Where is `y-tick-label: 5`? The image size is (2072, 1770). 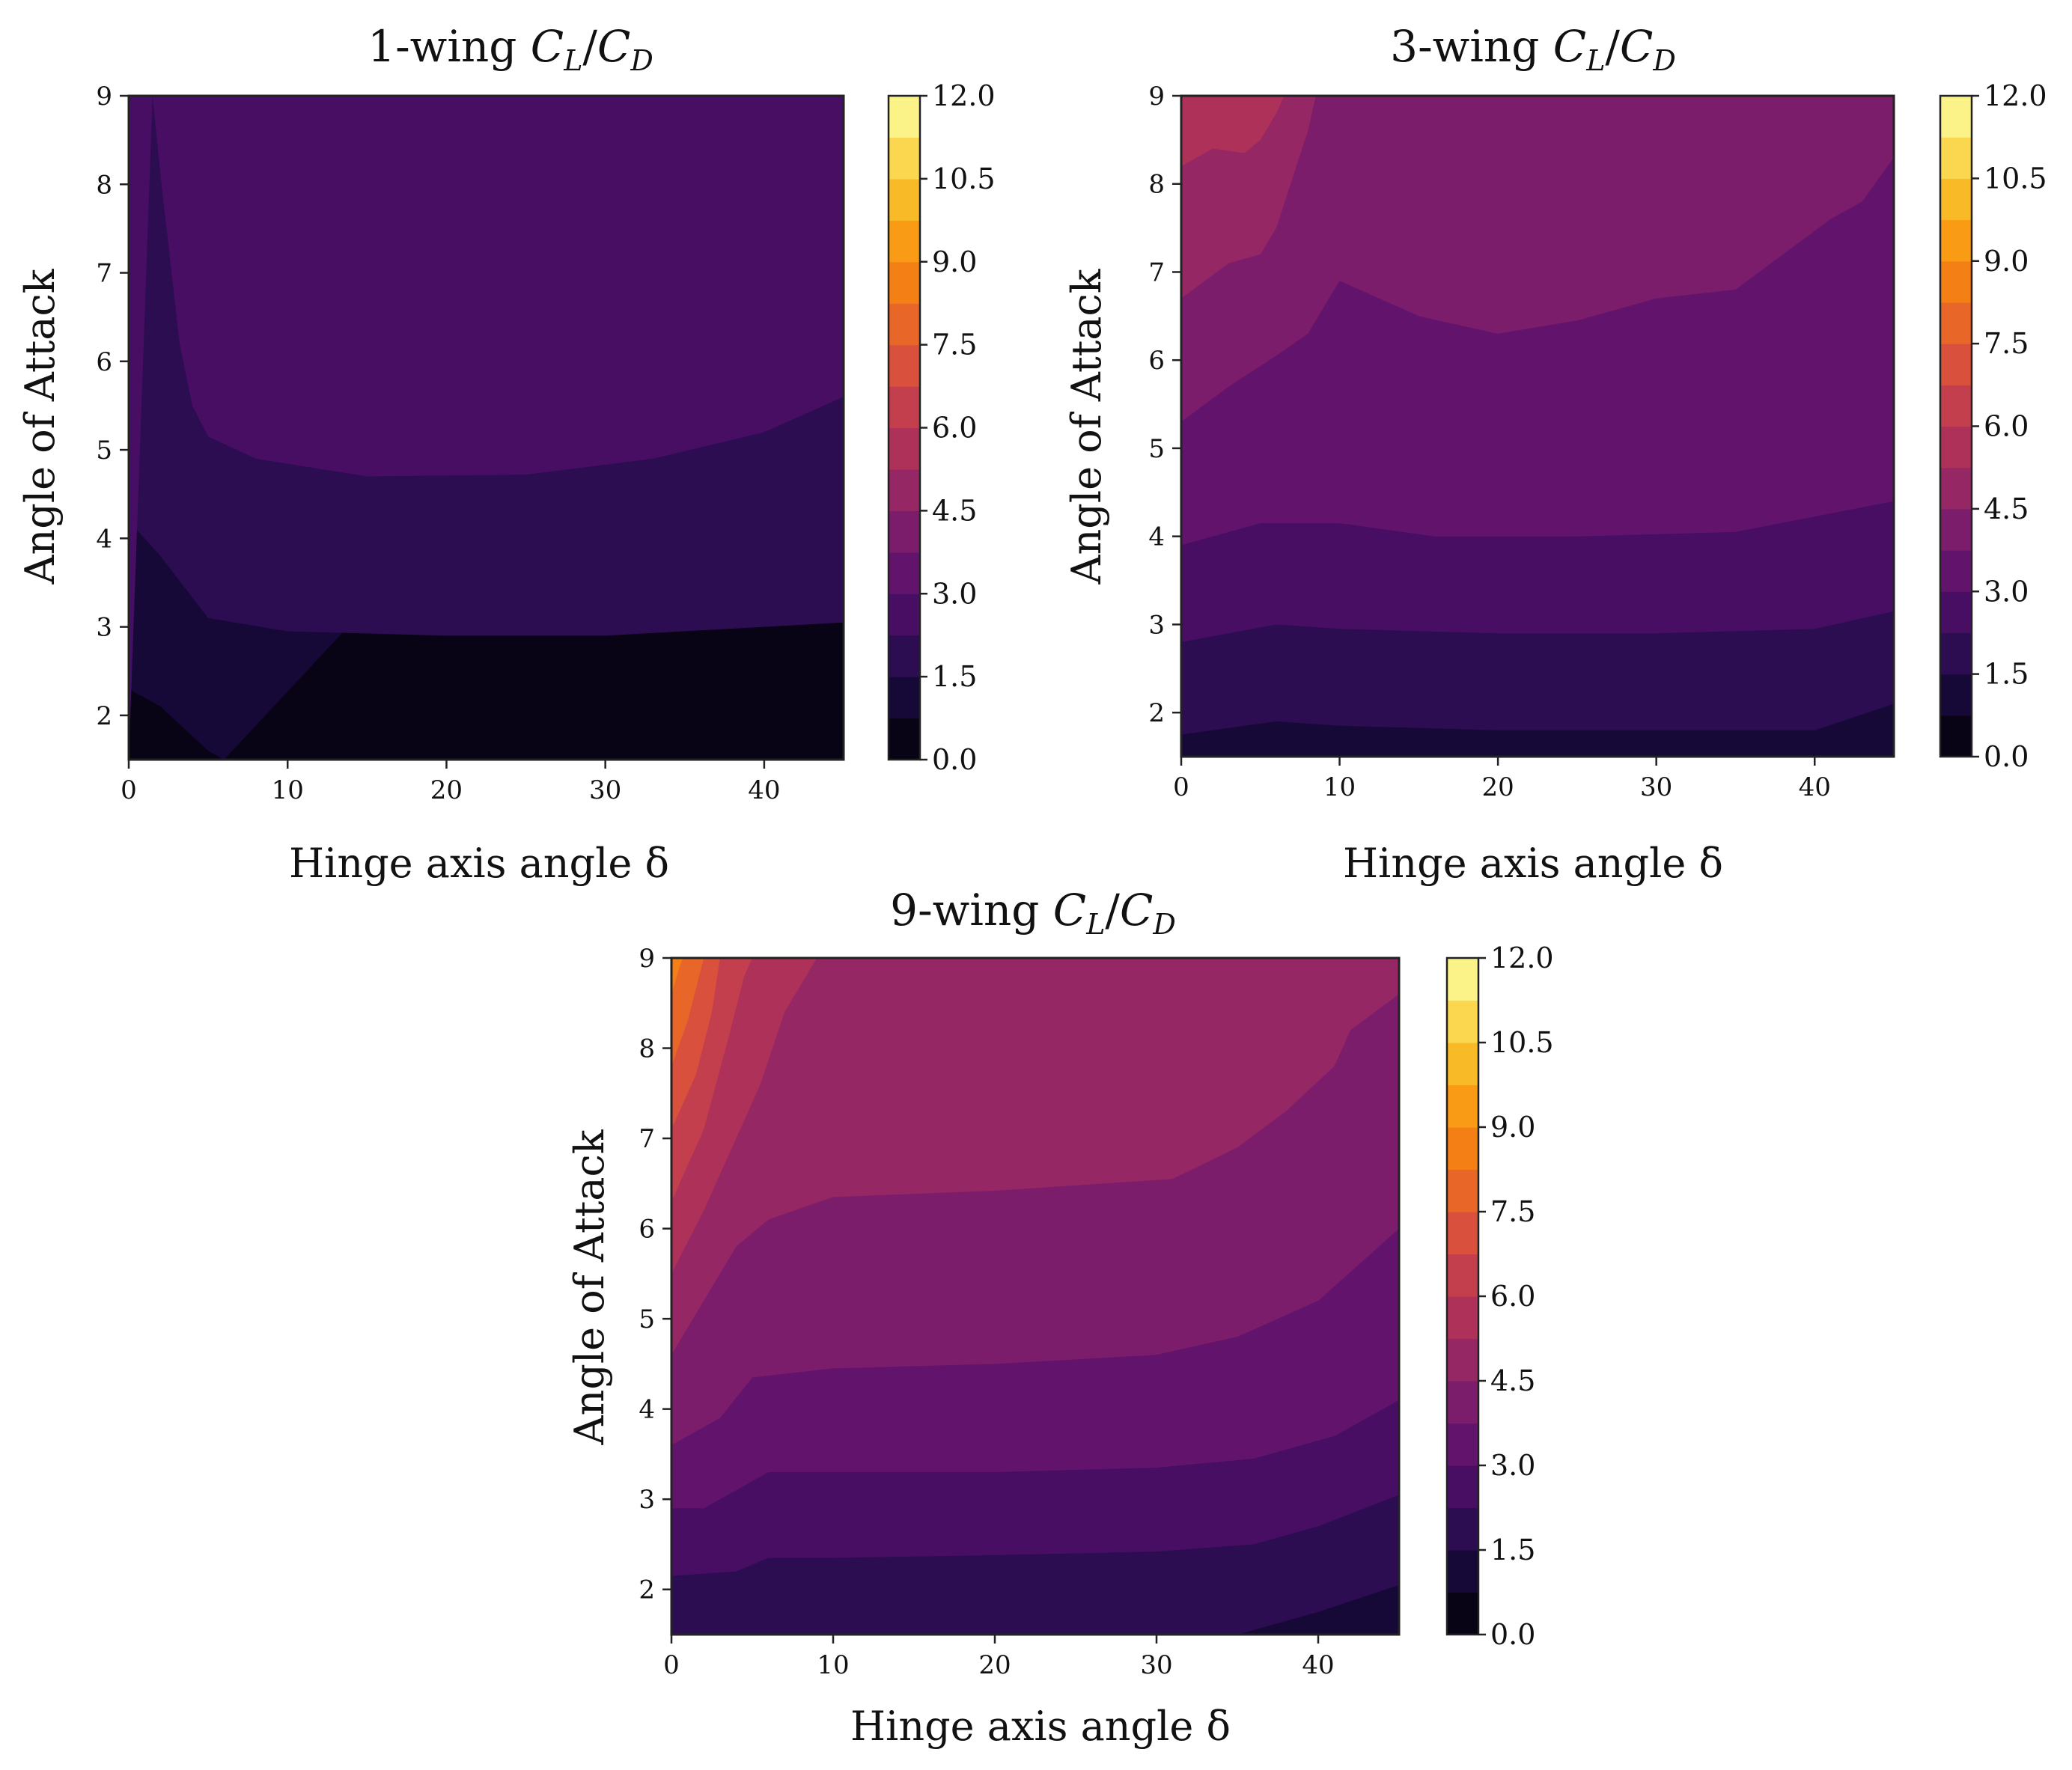
y-tick-label: 5 is located at coordinates (1156, 449).